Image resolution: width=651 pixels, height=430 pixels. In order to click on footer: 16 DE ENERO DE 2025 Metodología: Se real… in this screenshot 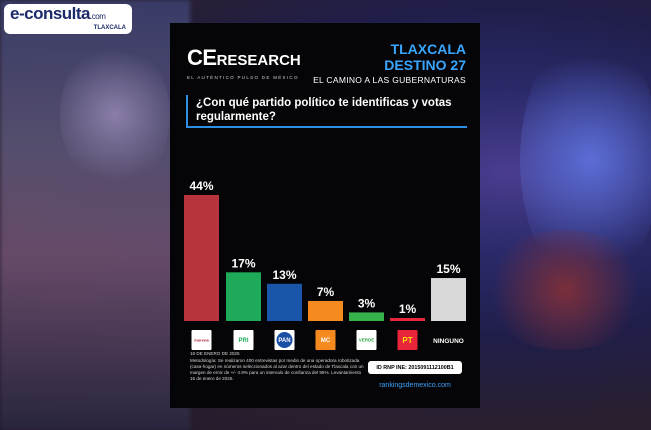, I will do `click(330, 375)`.